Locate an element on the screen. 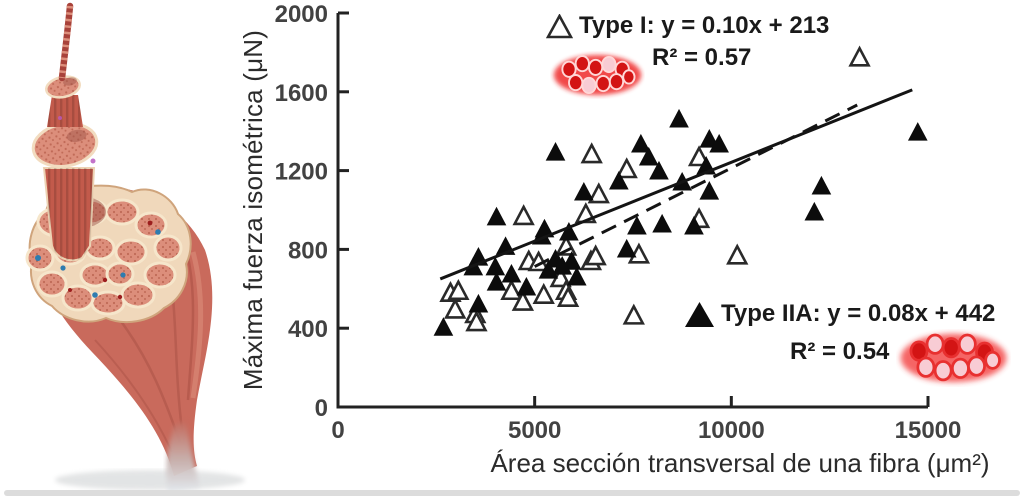 The image size is (1024, 496). y-tick-label: 0 is located at coordinates (321, 408).